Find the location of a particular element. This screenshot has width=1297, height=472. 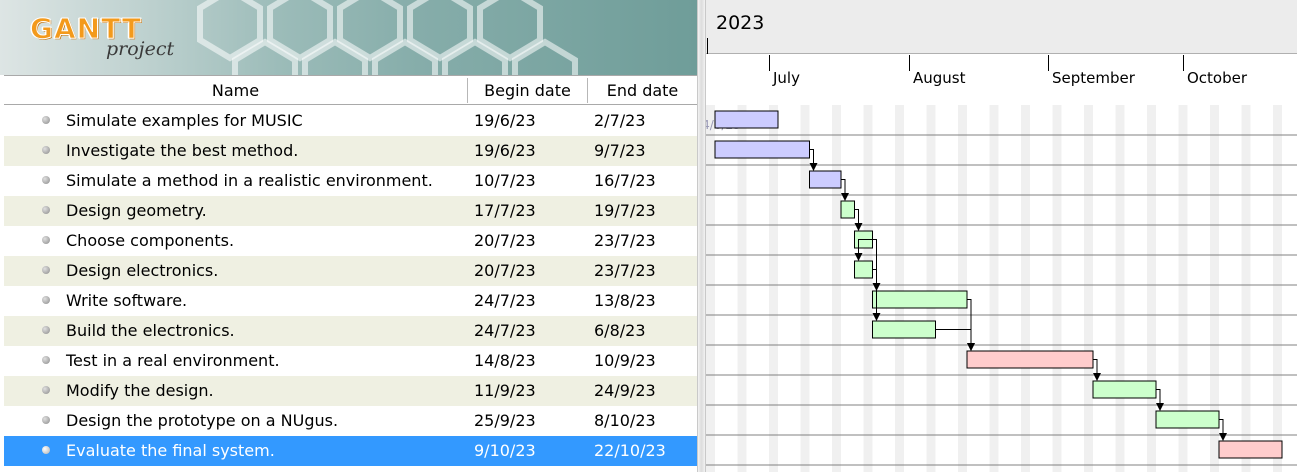

task-name: Choose components. is located at coordinates (150, 240).